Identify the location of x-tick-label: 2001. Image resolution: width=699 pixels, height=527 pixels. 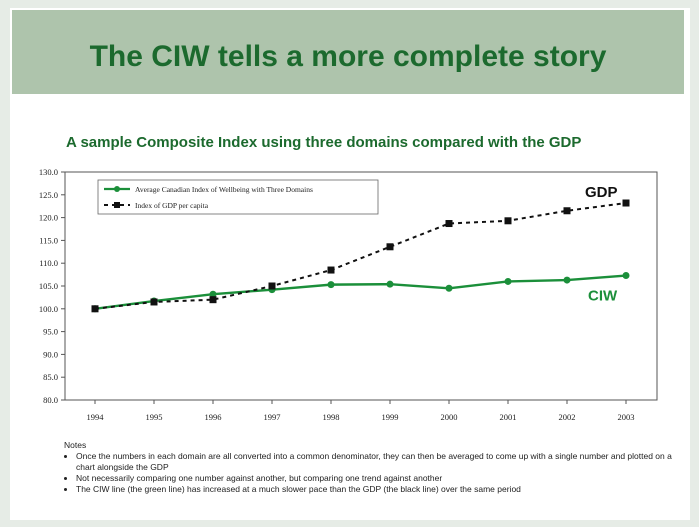
(508, 417).